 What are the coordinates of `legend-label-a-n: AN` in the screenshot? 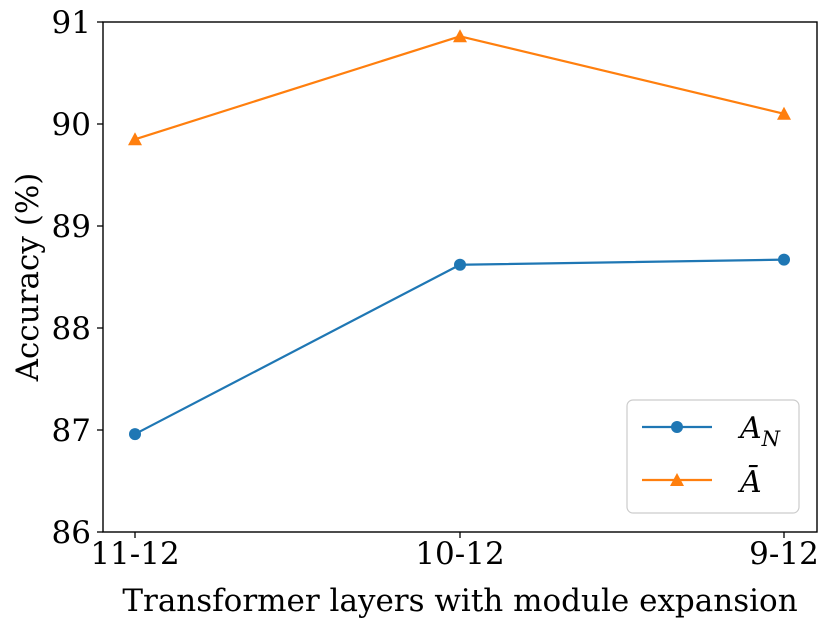 It's located at (759, 431).